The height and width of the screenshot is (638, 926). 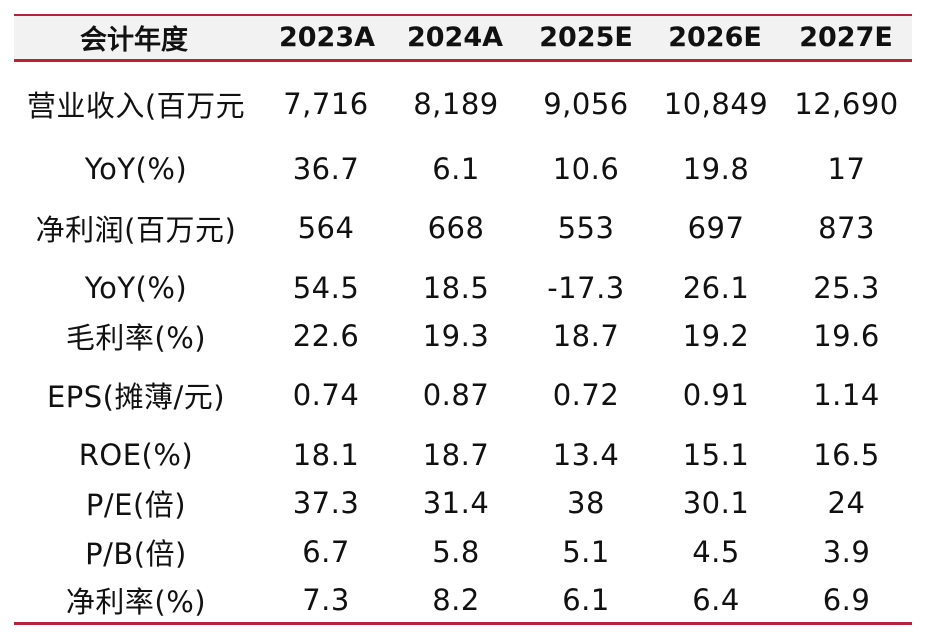 What do you see at coordinates (586, 600) in the screenshot?
I see `row-value-2025e: 6.1` at bounding box center [586, 600].